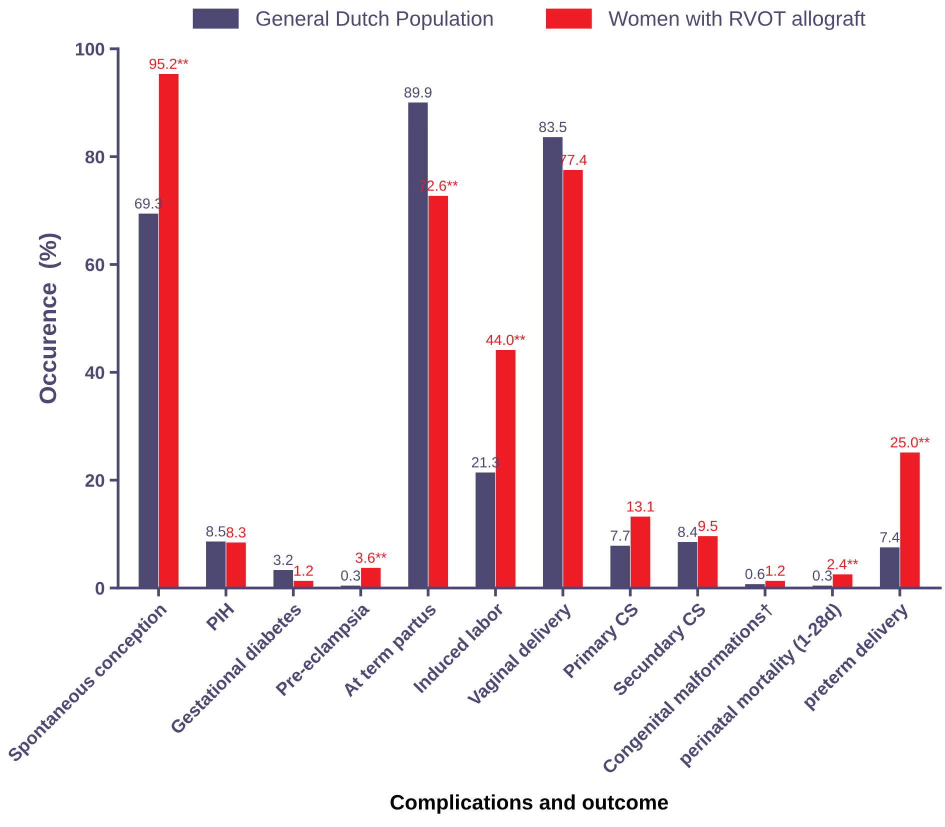 This screenshot has height=827, width=945. What do you see at coordinates (283, 560) in the screenshot?
I see `data-label: 3.2` at bounding box center [283, 560].